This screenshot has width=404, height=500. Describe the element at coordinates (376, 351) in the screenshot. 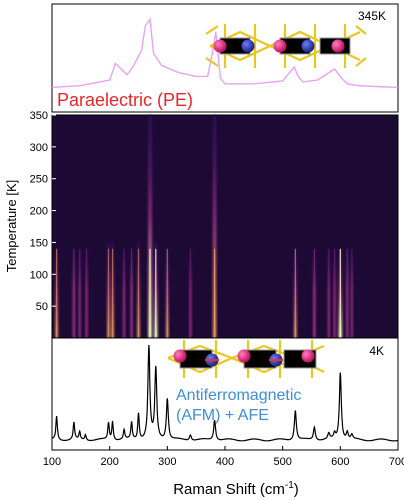

I see `bottom-temperature-label: 4K` at that location.